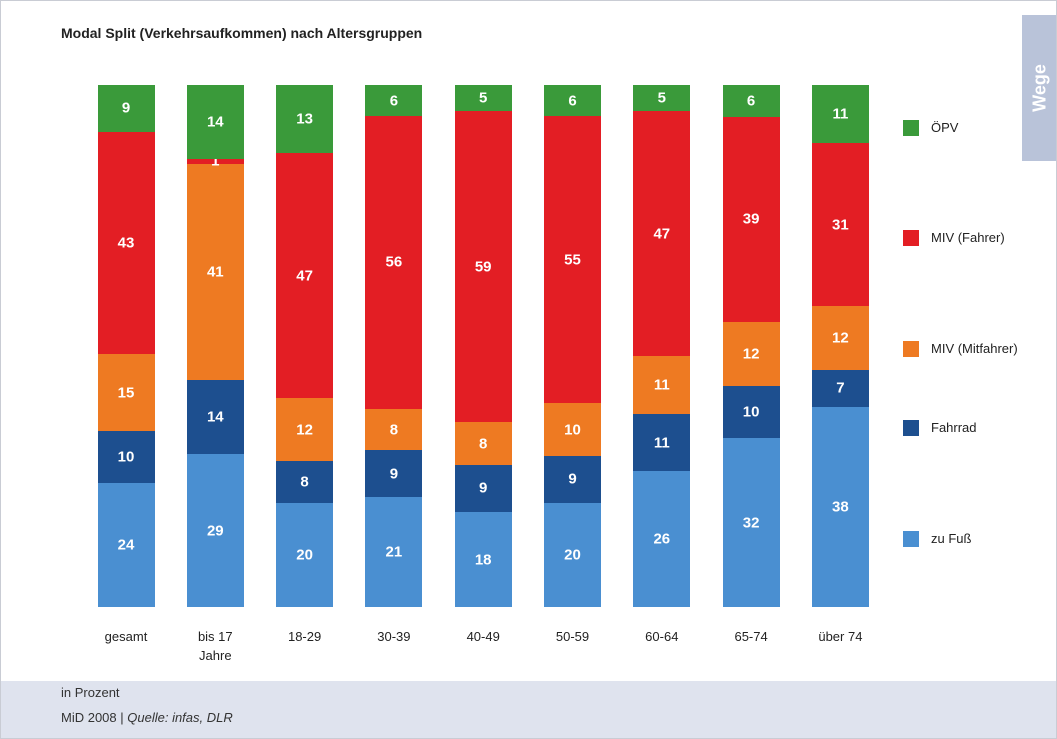  Describe the element at coordinates (92, 717) in the screenshot. I see `source-prefix: MiD 2008 |` at that location.